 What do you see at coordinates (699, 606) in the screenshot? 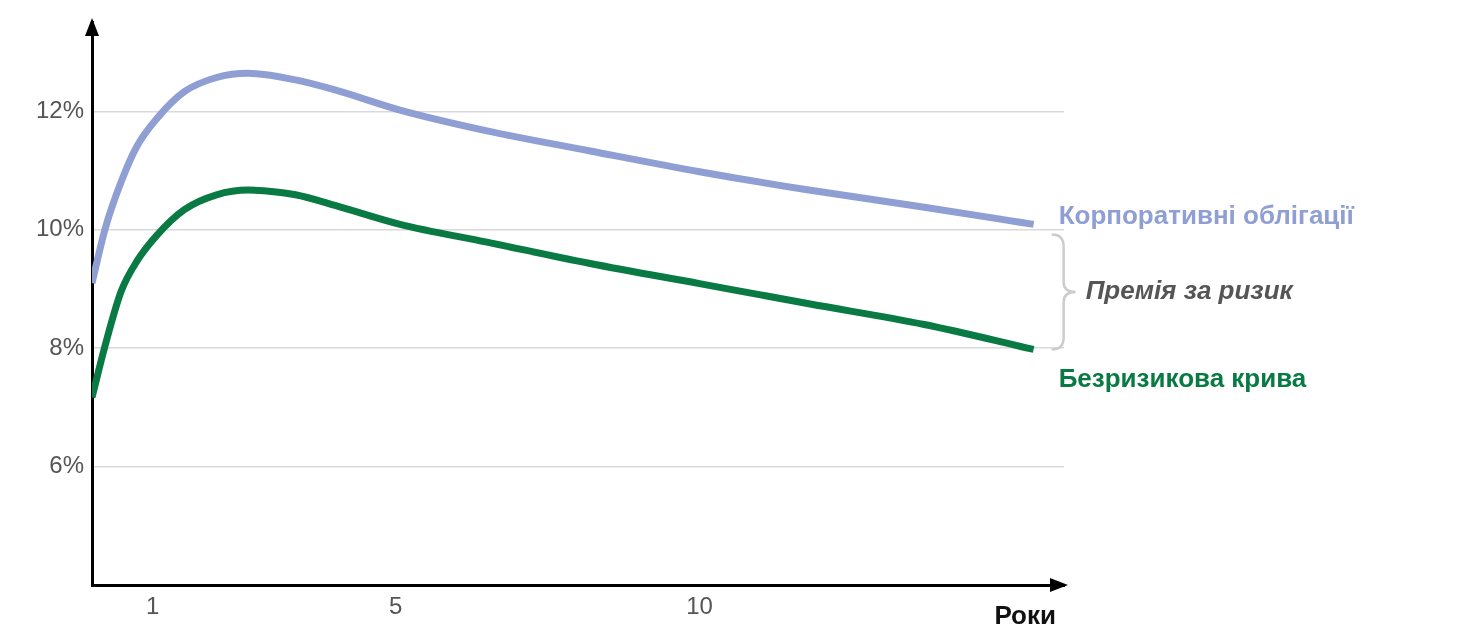
I see `x-tick-label: 10` at bounding box center [699, 606].